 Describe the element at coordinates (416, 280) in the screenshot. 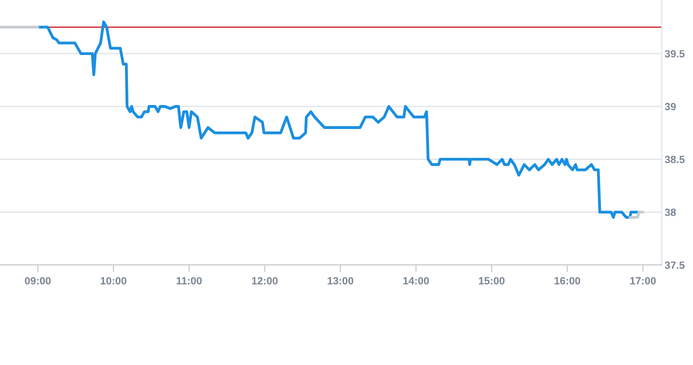

I see `x-tick-label: 14:00` at that location.